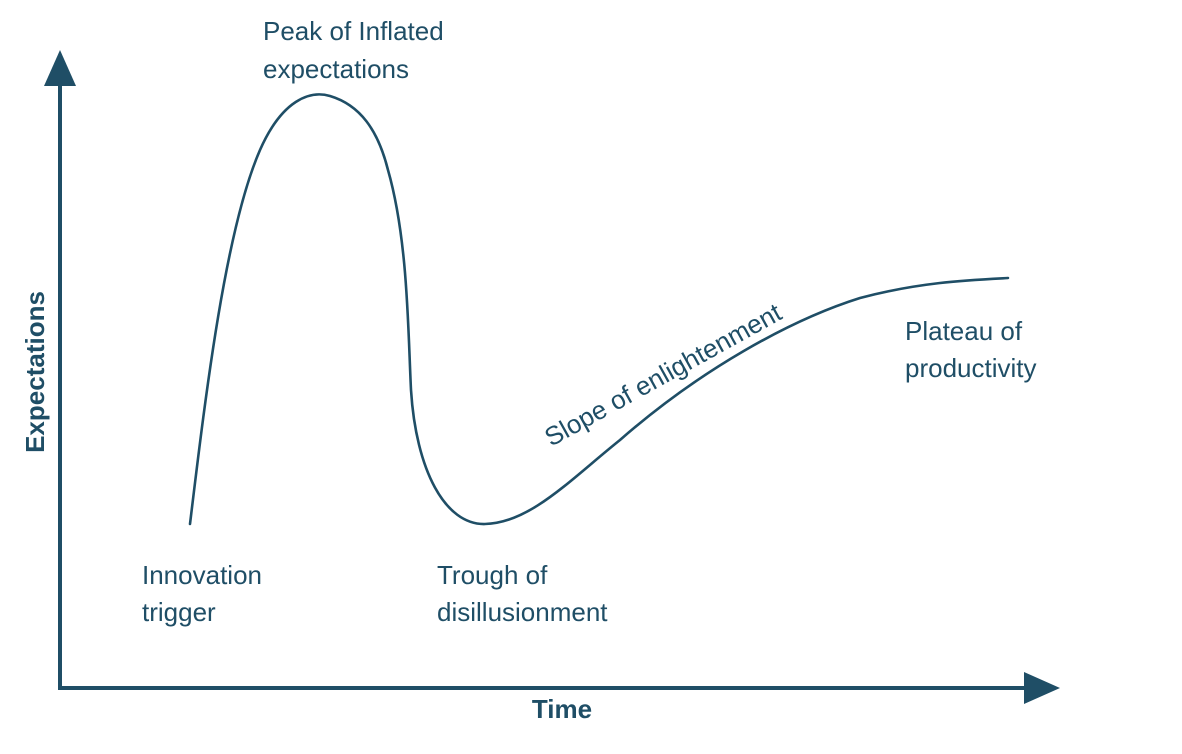 Image resolution: width=1182 pixels, height=754 pixels. What do you see at coordinates (179, 612) in the screenshot?
I see `innovation-trigger-label-line-2: trigger` at bounding box center [179, 612].